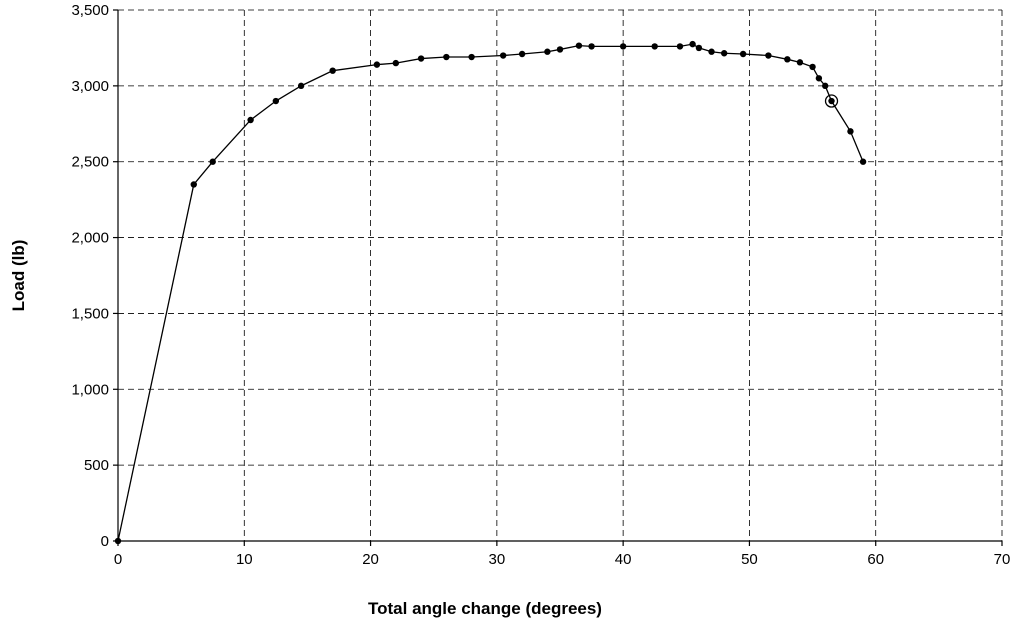 The width and height of the screenshot is (1015, 624). Describe the element at coordinates (1002, 559) in the screenshot. I see `x-tick-label: 70` at that location.